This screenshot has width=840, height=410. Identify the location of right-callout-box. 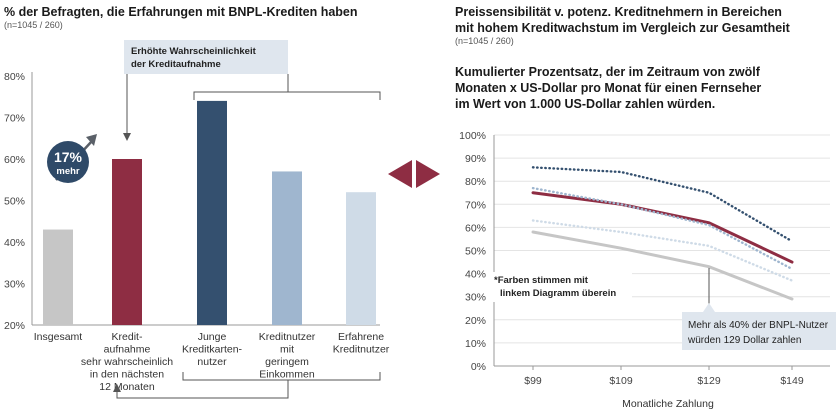
(759, 331).